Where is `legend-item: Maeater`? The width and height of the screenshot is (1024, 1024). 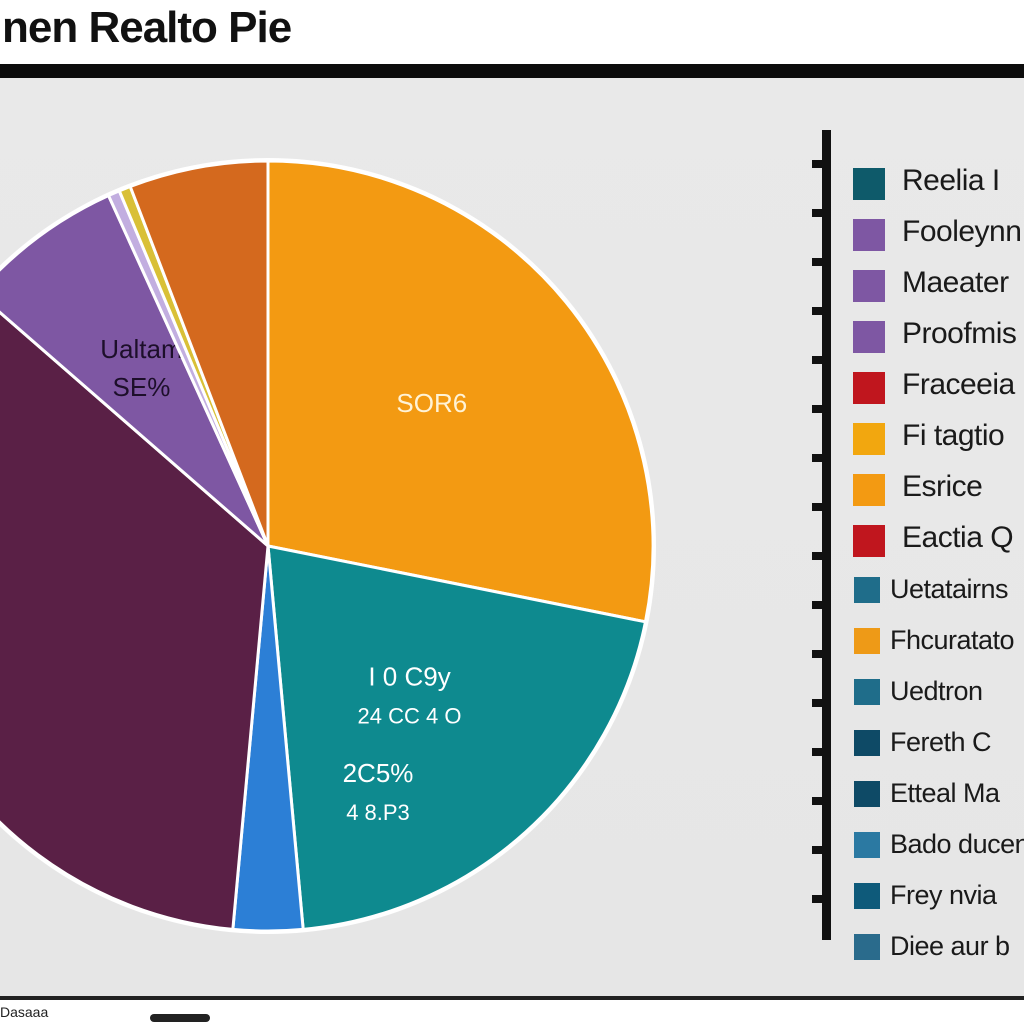 legend-item: Maeater is located at coordinates (937, 287).